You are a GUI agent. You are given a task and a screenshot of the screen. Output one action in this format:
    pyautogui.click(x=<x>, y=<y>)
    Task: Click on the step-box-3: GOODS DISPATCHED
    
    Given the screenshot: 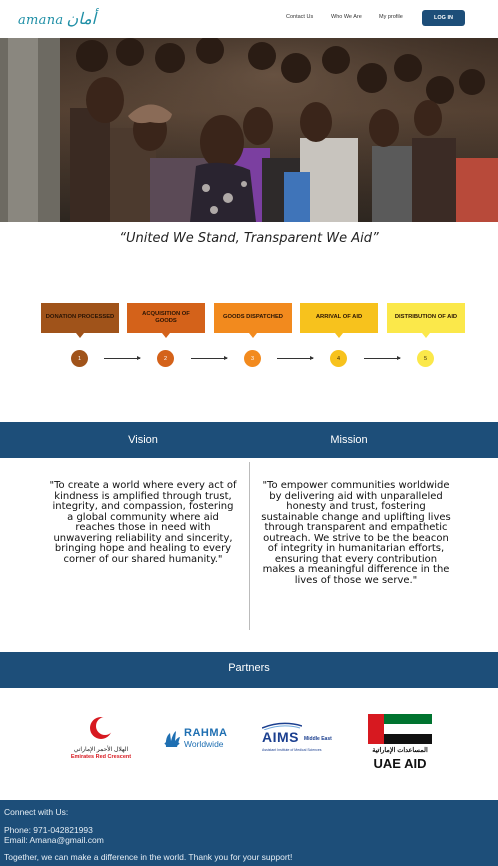 What is the action you would take?
    pyautogui.click(x=253, y=318)
    